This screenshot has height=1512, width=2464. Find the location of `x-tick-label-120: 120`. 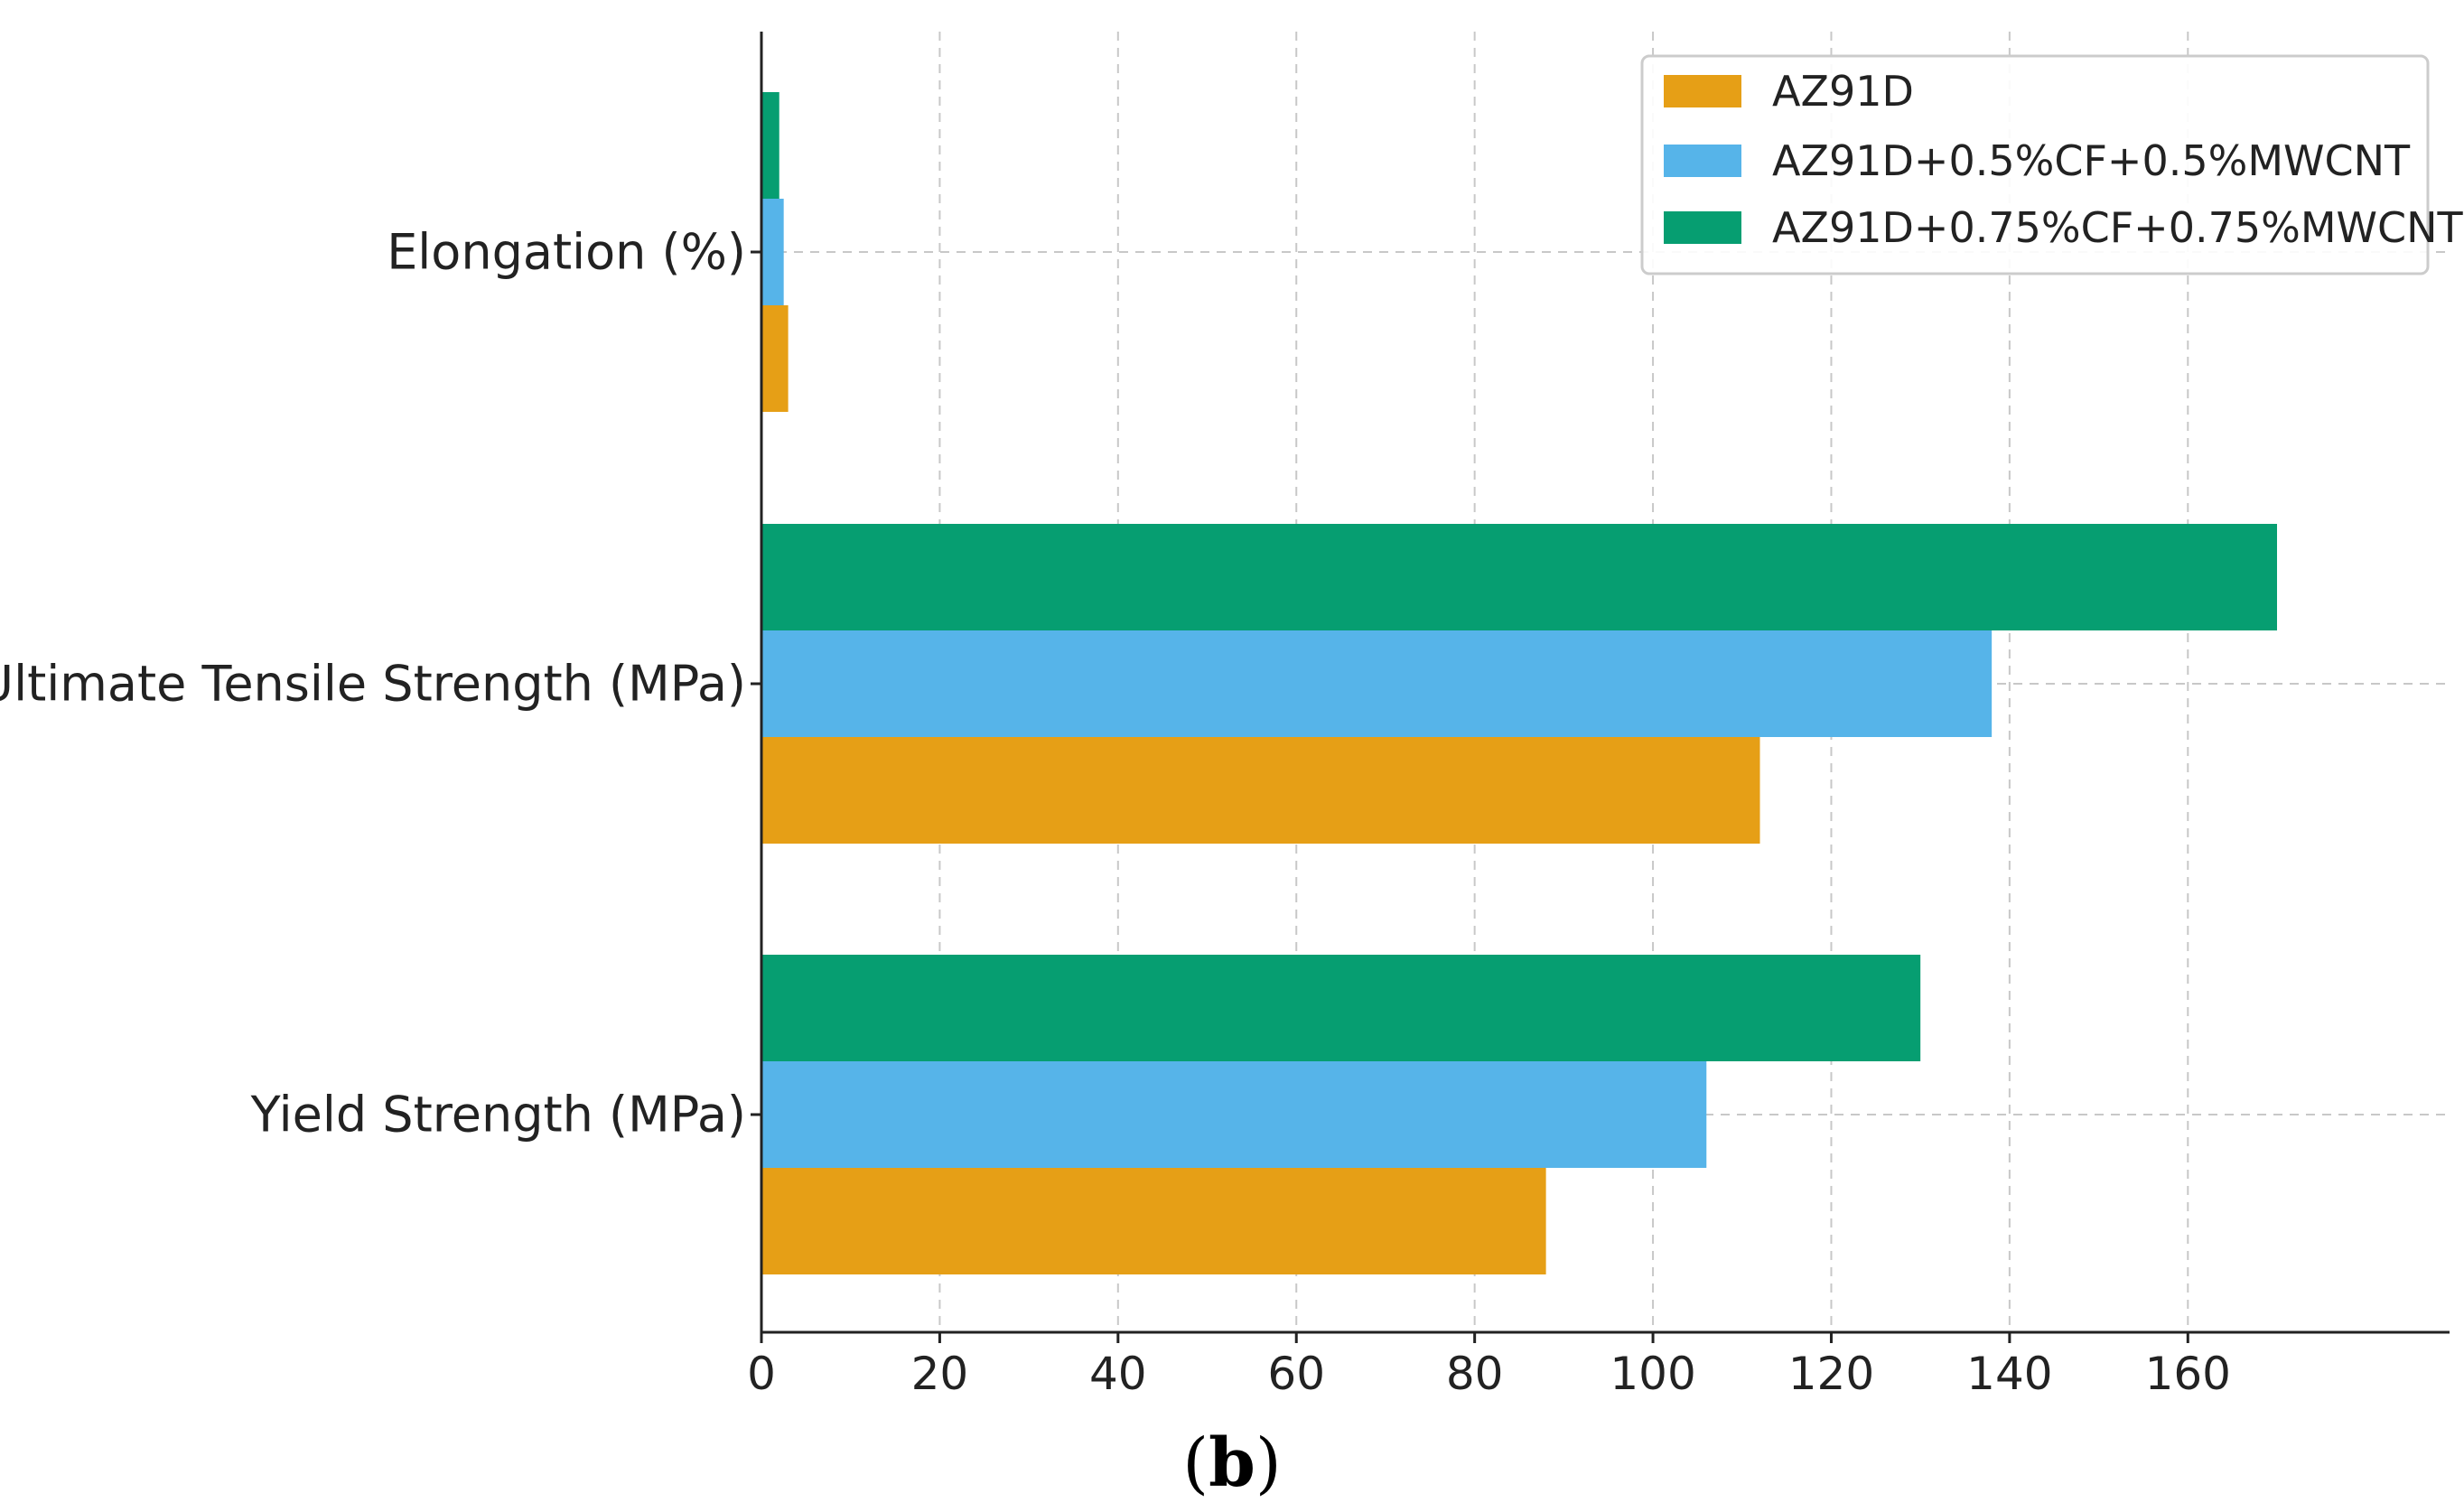

x-tick-label-120: 120 is located at coordinates (1831, 1374).